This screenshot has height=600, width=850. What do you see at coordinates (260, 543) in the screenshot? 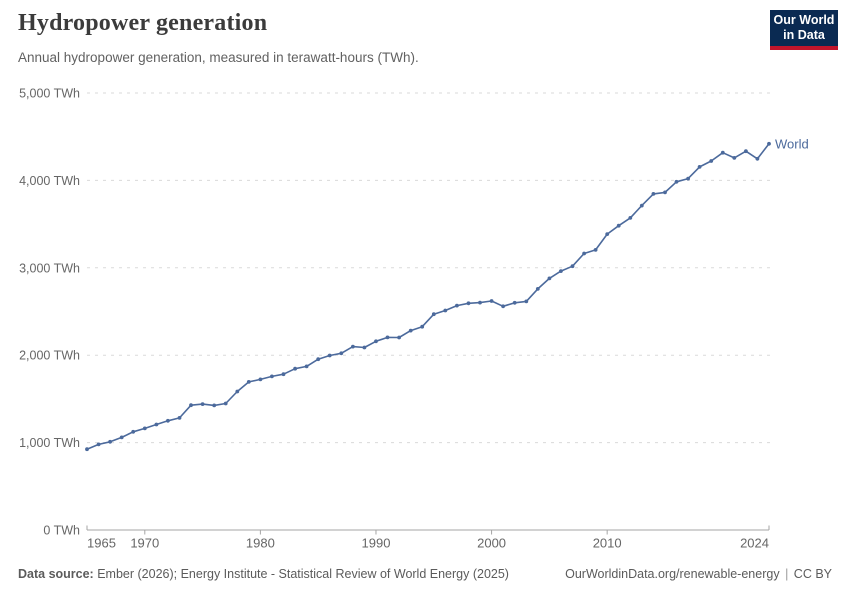
I see `x-axis-label: 1980` at bounding box center [260, 543].